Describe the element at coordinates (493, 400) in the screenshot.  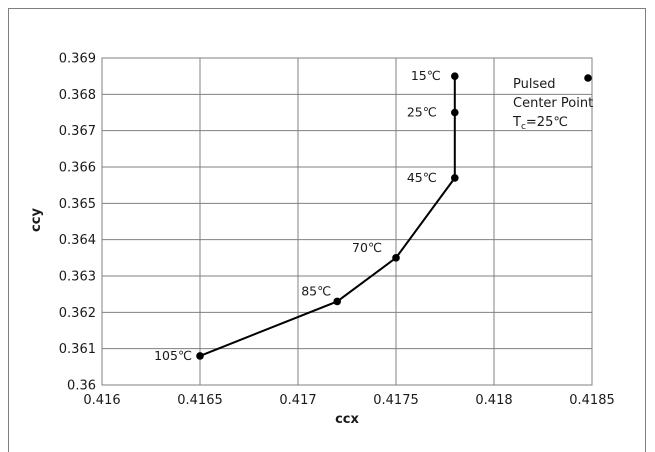
I see `x-tick-label: 0.418` at that location.